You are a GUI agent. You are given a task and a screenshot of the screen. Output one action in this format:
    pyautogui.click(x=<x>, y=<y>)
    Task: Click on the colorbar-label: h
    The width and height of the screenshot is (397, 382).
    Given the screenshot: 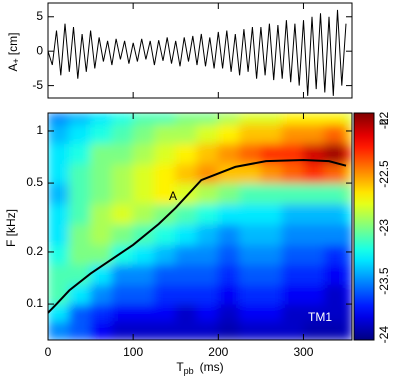 What is the action you would take?
    pyautogui.click(x=384, y=122)
    